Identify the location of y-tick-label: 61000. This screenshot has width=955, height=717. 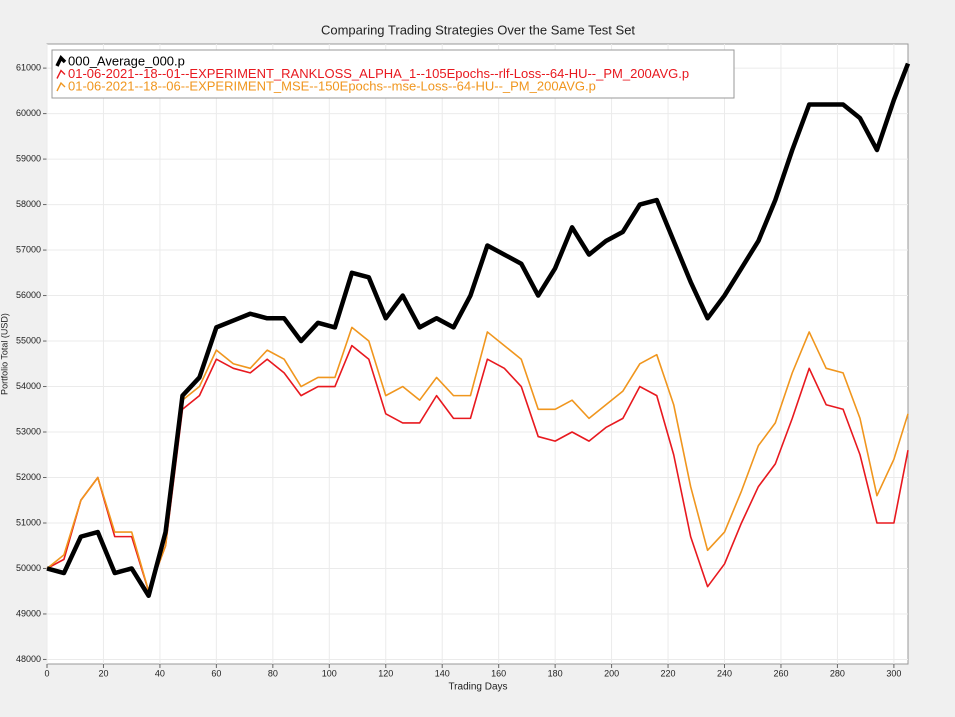
(28, 67).